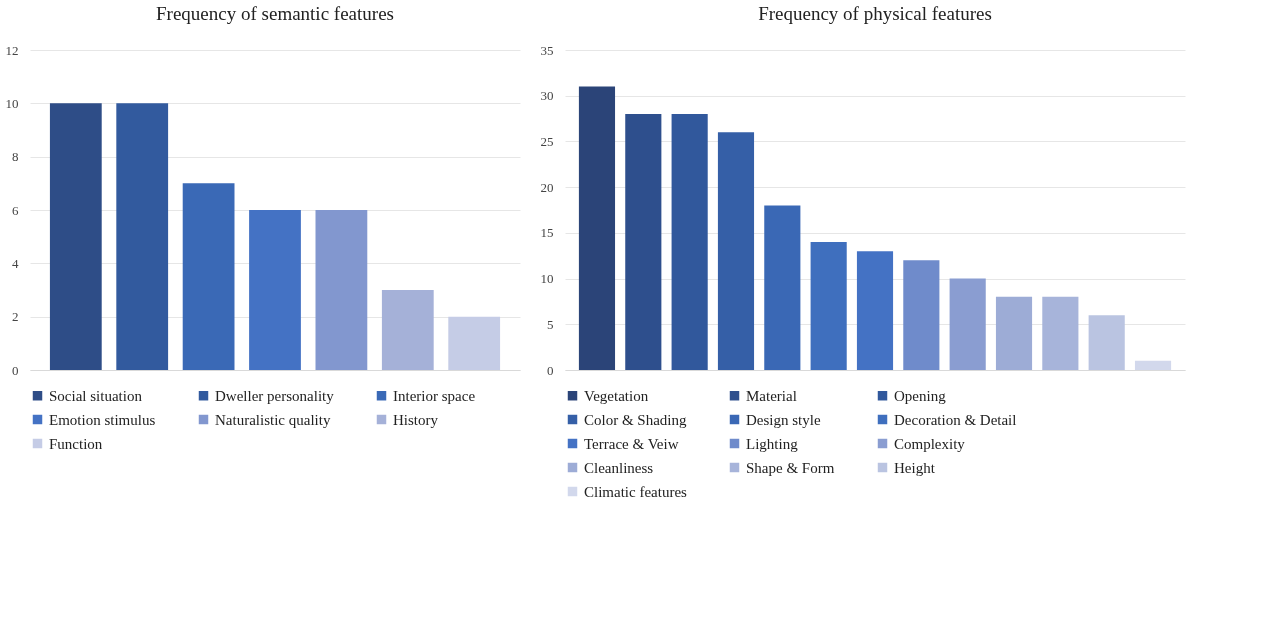 Image resolution: width=1282 pixels, height=632 pixels. I want to click on legend-label: Naturalistic quality, so click(273, 419).